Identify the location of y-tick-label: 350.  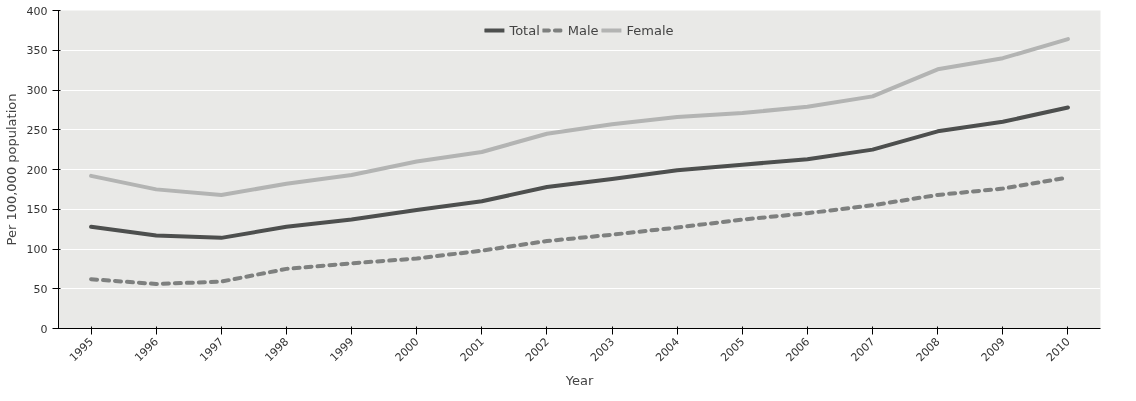
(37, 51).